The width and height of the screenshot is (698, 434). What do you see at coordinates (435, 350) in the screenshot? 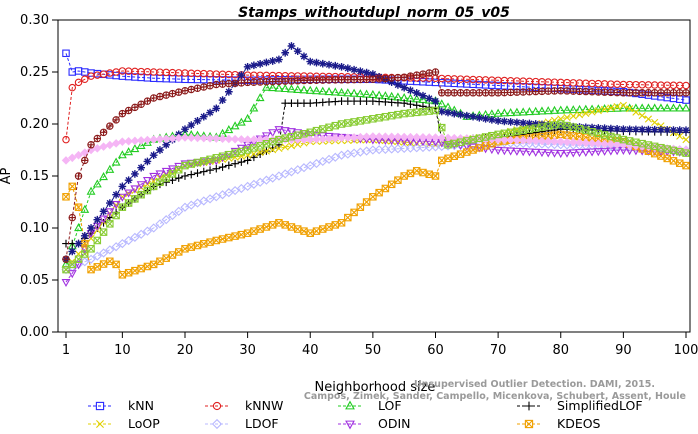
I see `x-tick-label: 60` at bounding box center [435, 350].